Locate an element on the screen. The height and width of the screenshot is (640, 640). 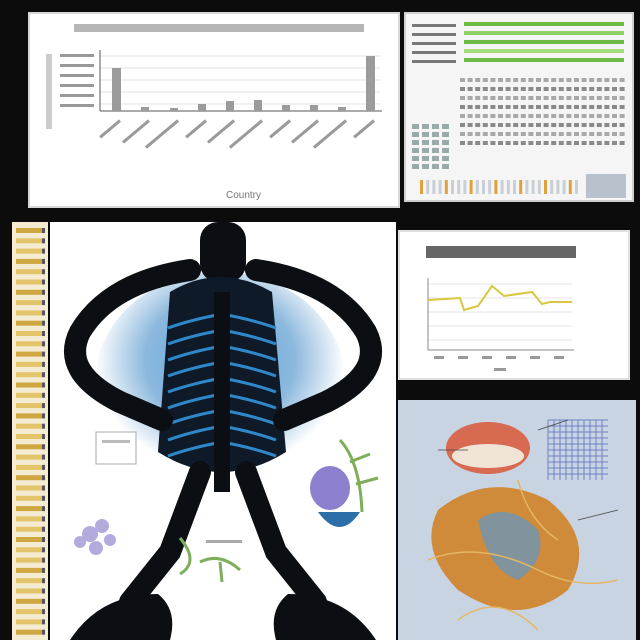
line-chart-title-illegible is located at coordinates (501, 252).